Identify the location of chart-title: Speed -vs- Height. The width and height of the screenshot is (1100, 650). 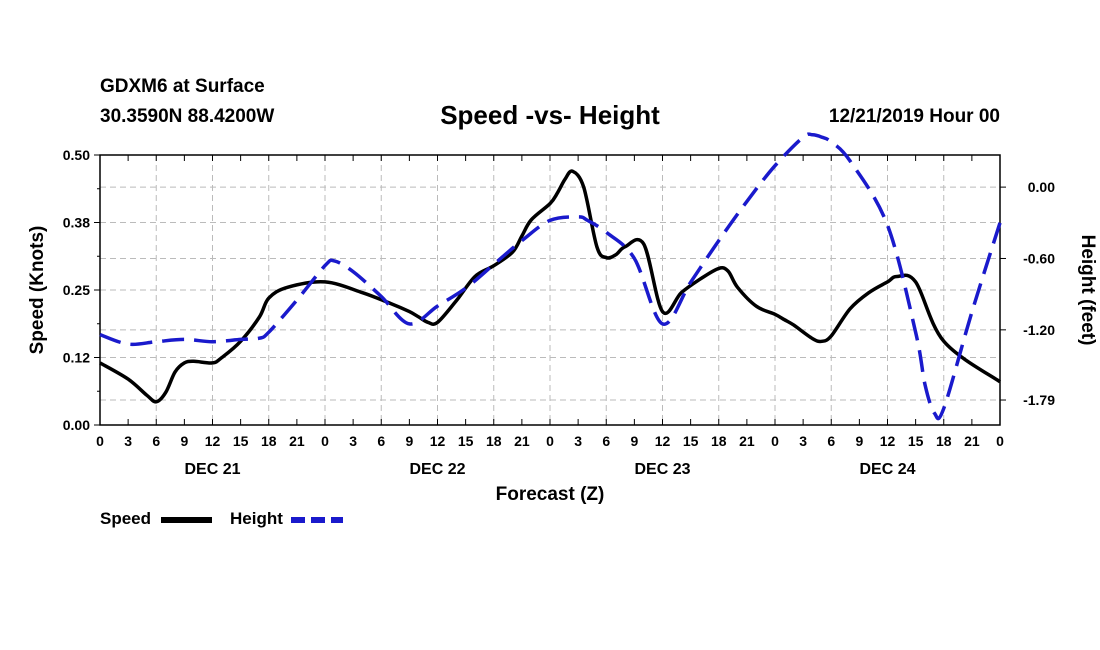
(550, 115).